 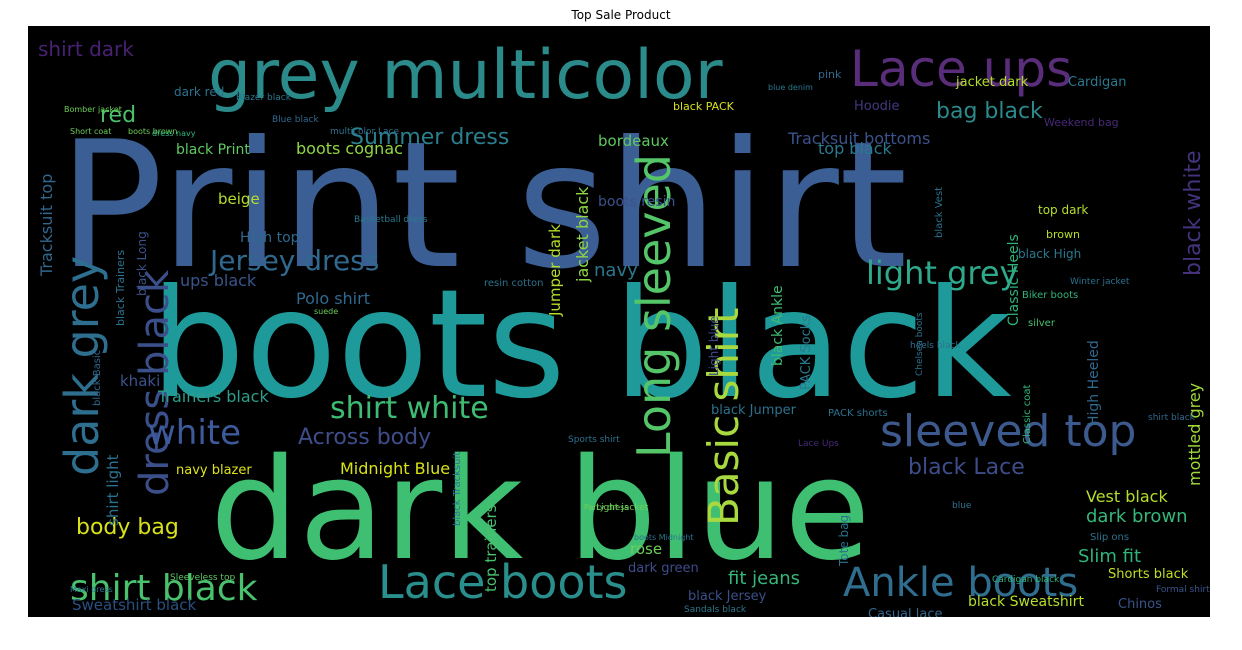 What do you see at coordinates (621, 15) in the screenshot?
I see `chart-title: Top Sale Product` at bounding box center [621, 15].